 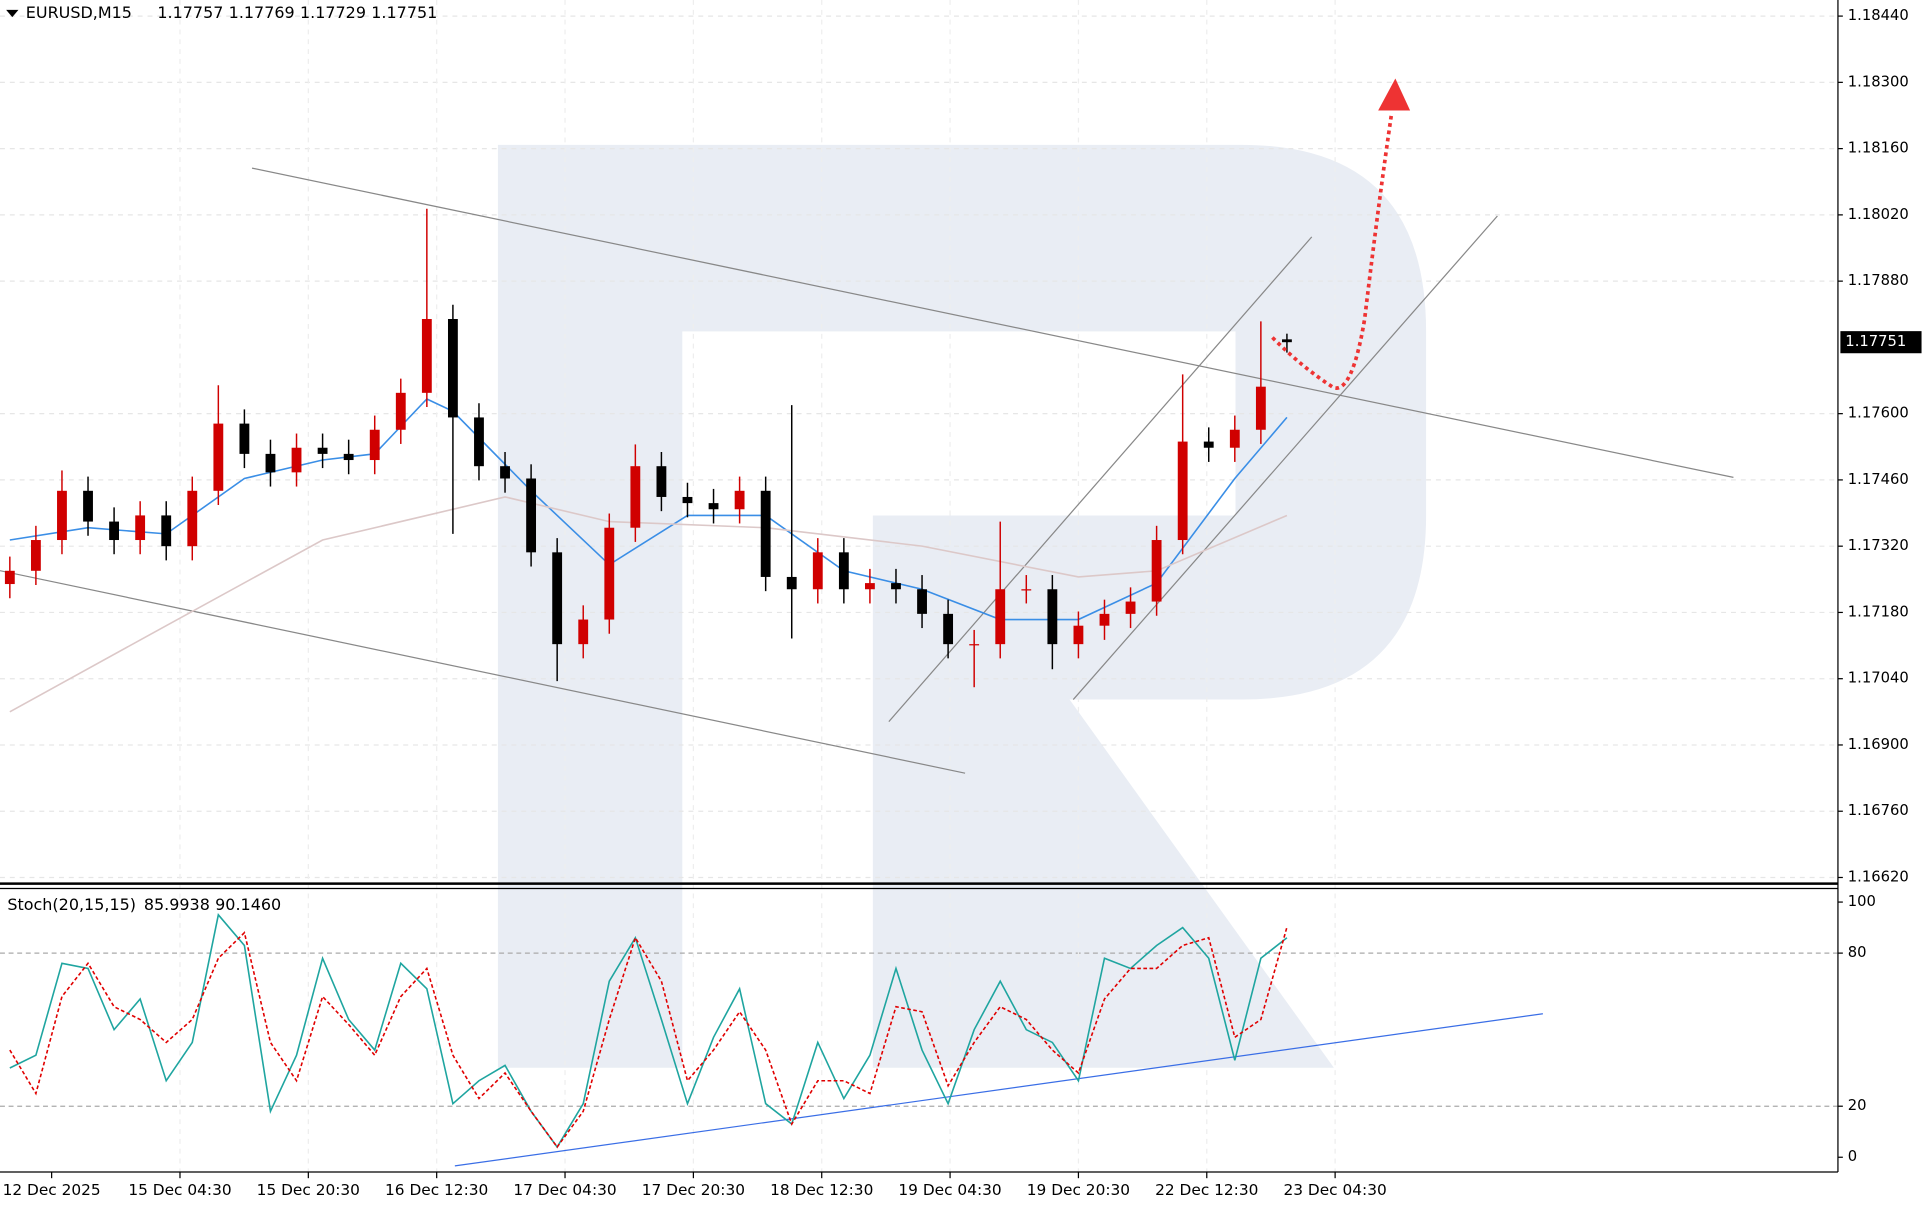 I want to click on symbol-menu-icon, so click(x=12, y=13).